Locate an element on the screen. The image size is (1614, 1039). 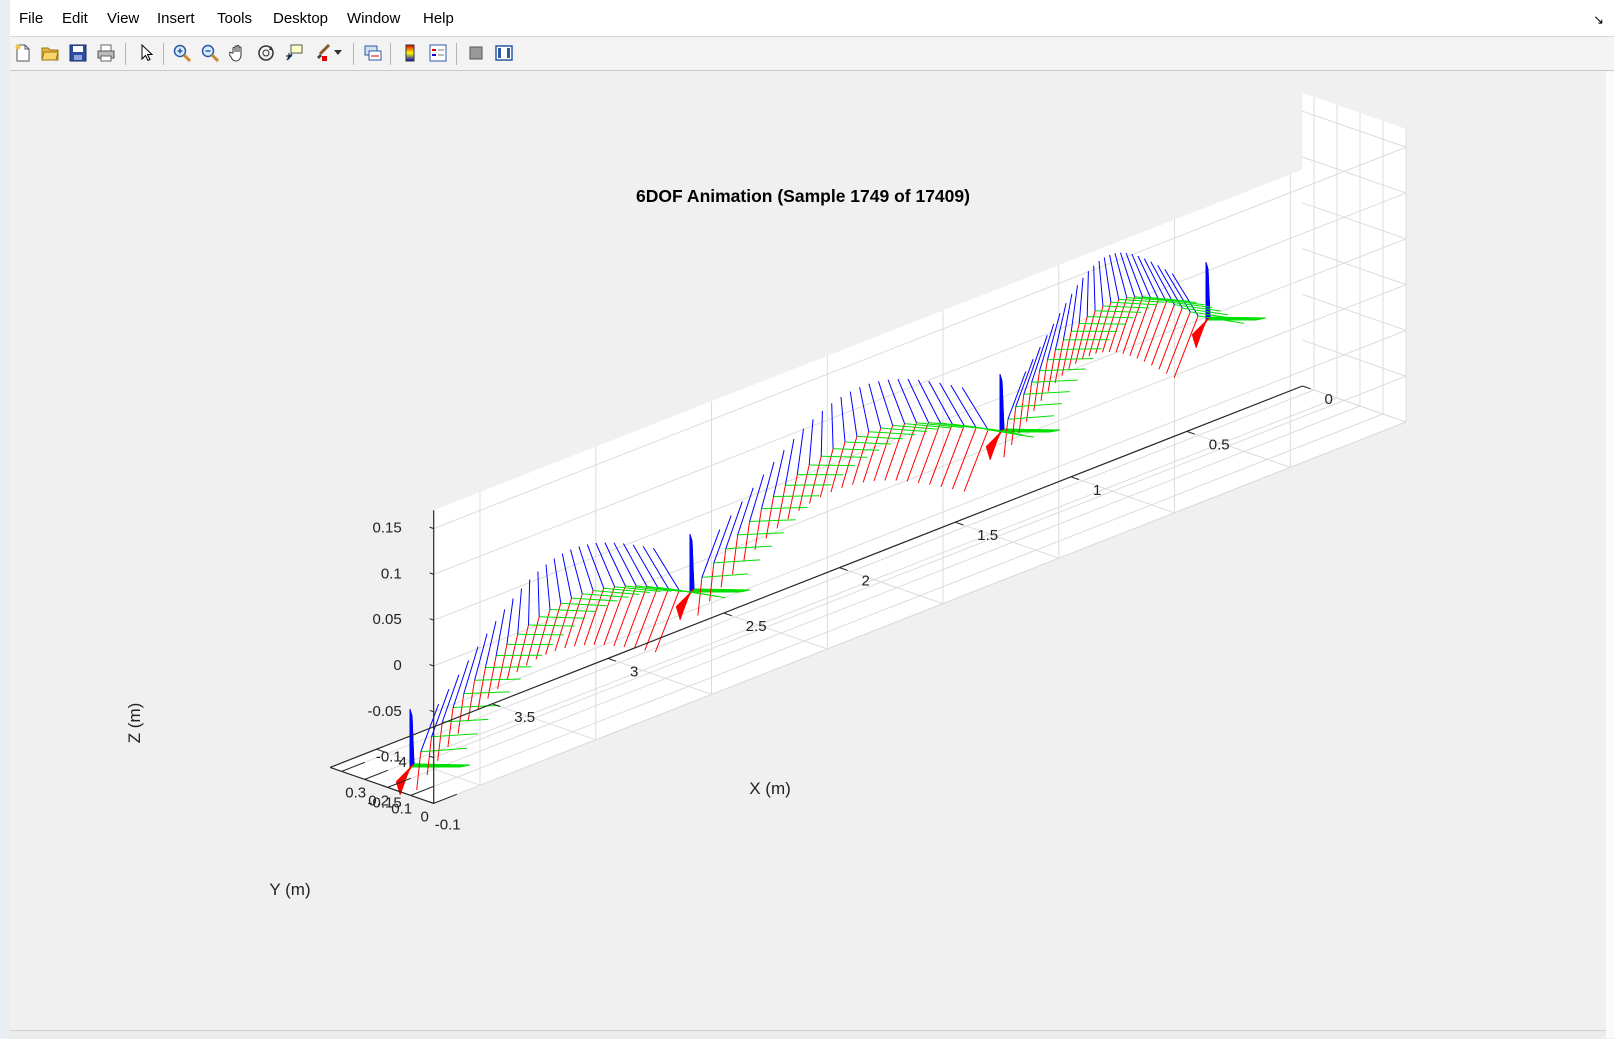
z-tick-label: 0.15 is located at coordinates (386, 528).